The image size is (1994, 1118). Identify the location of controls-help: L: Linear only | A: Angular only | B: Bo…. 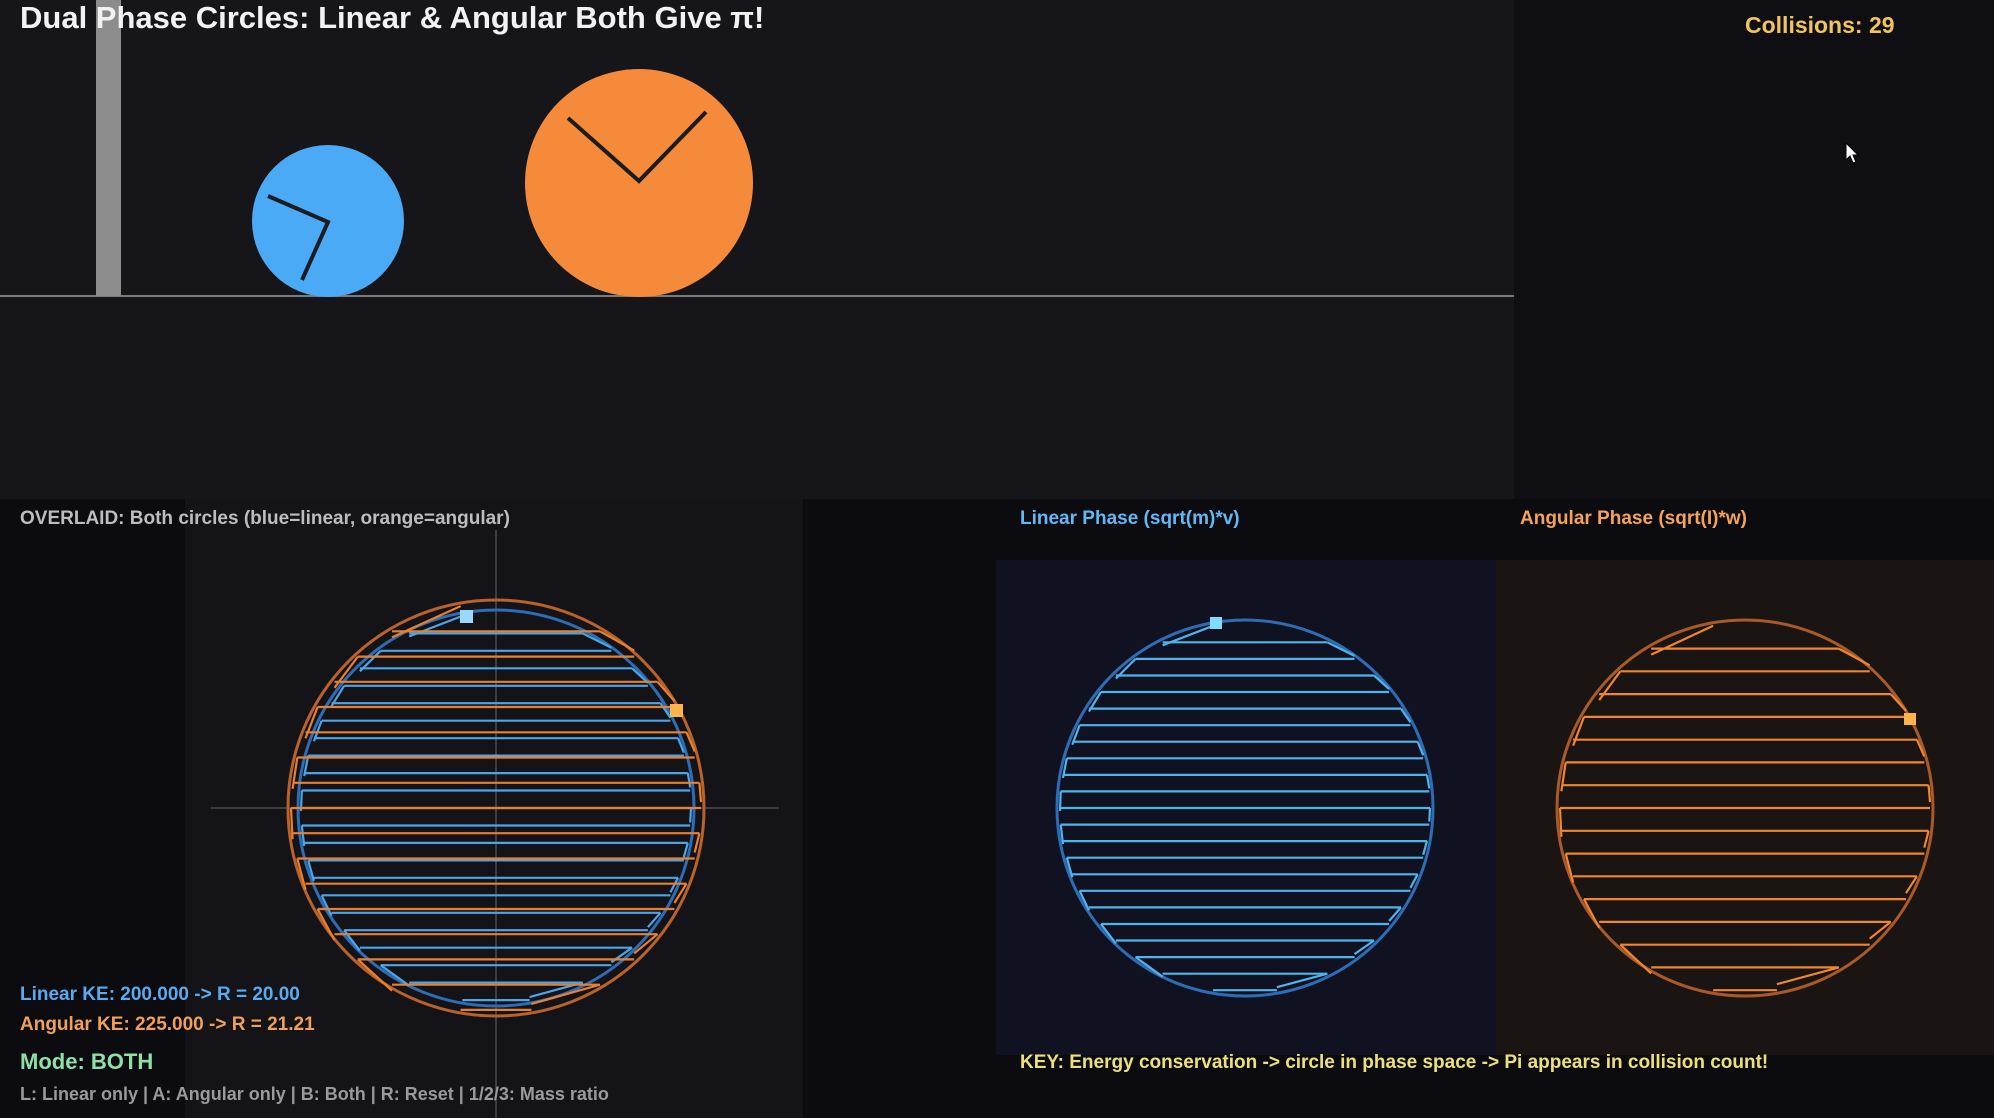
(314, 1094).